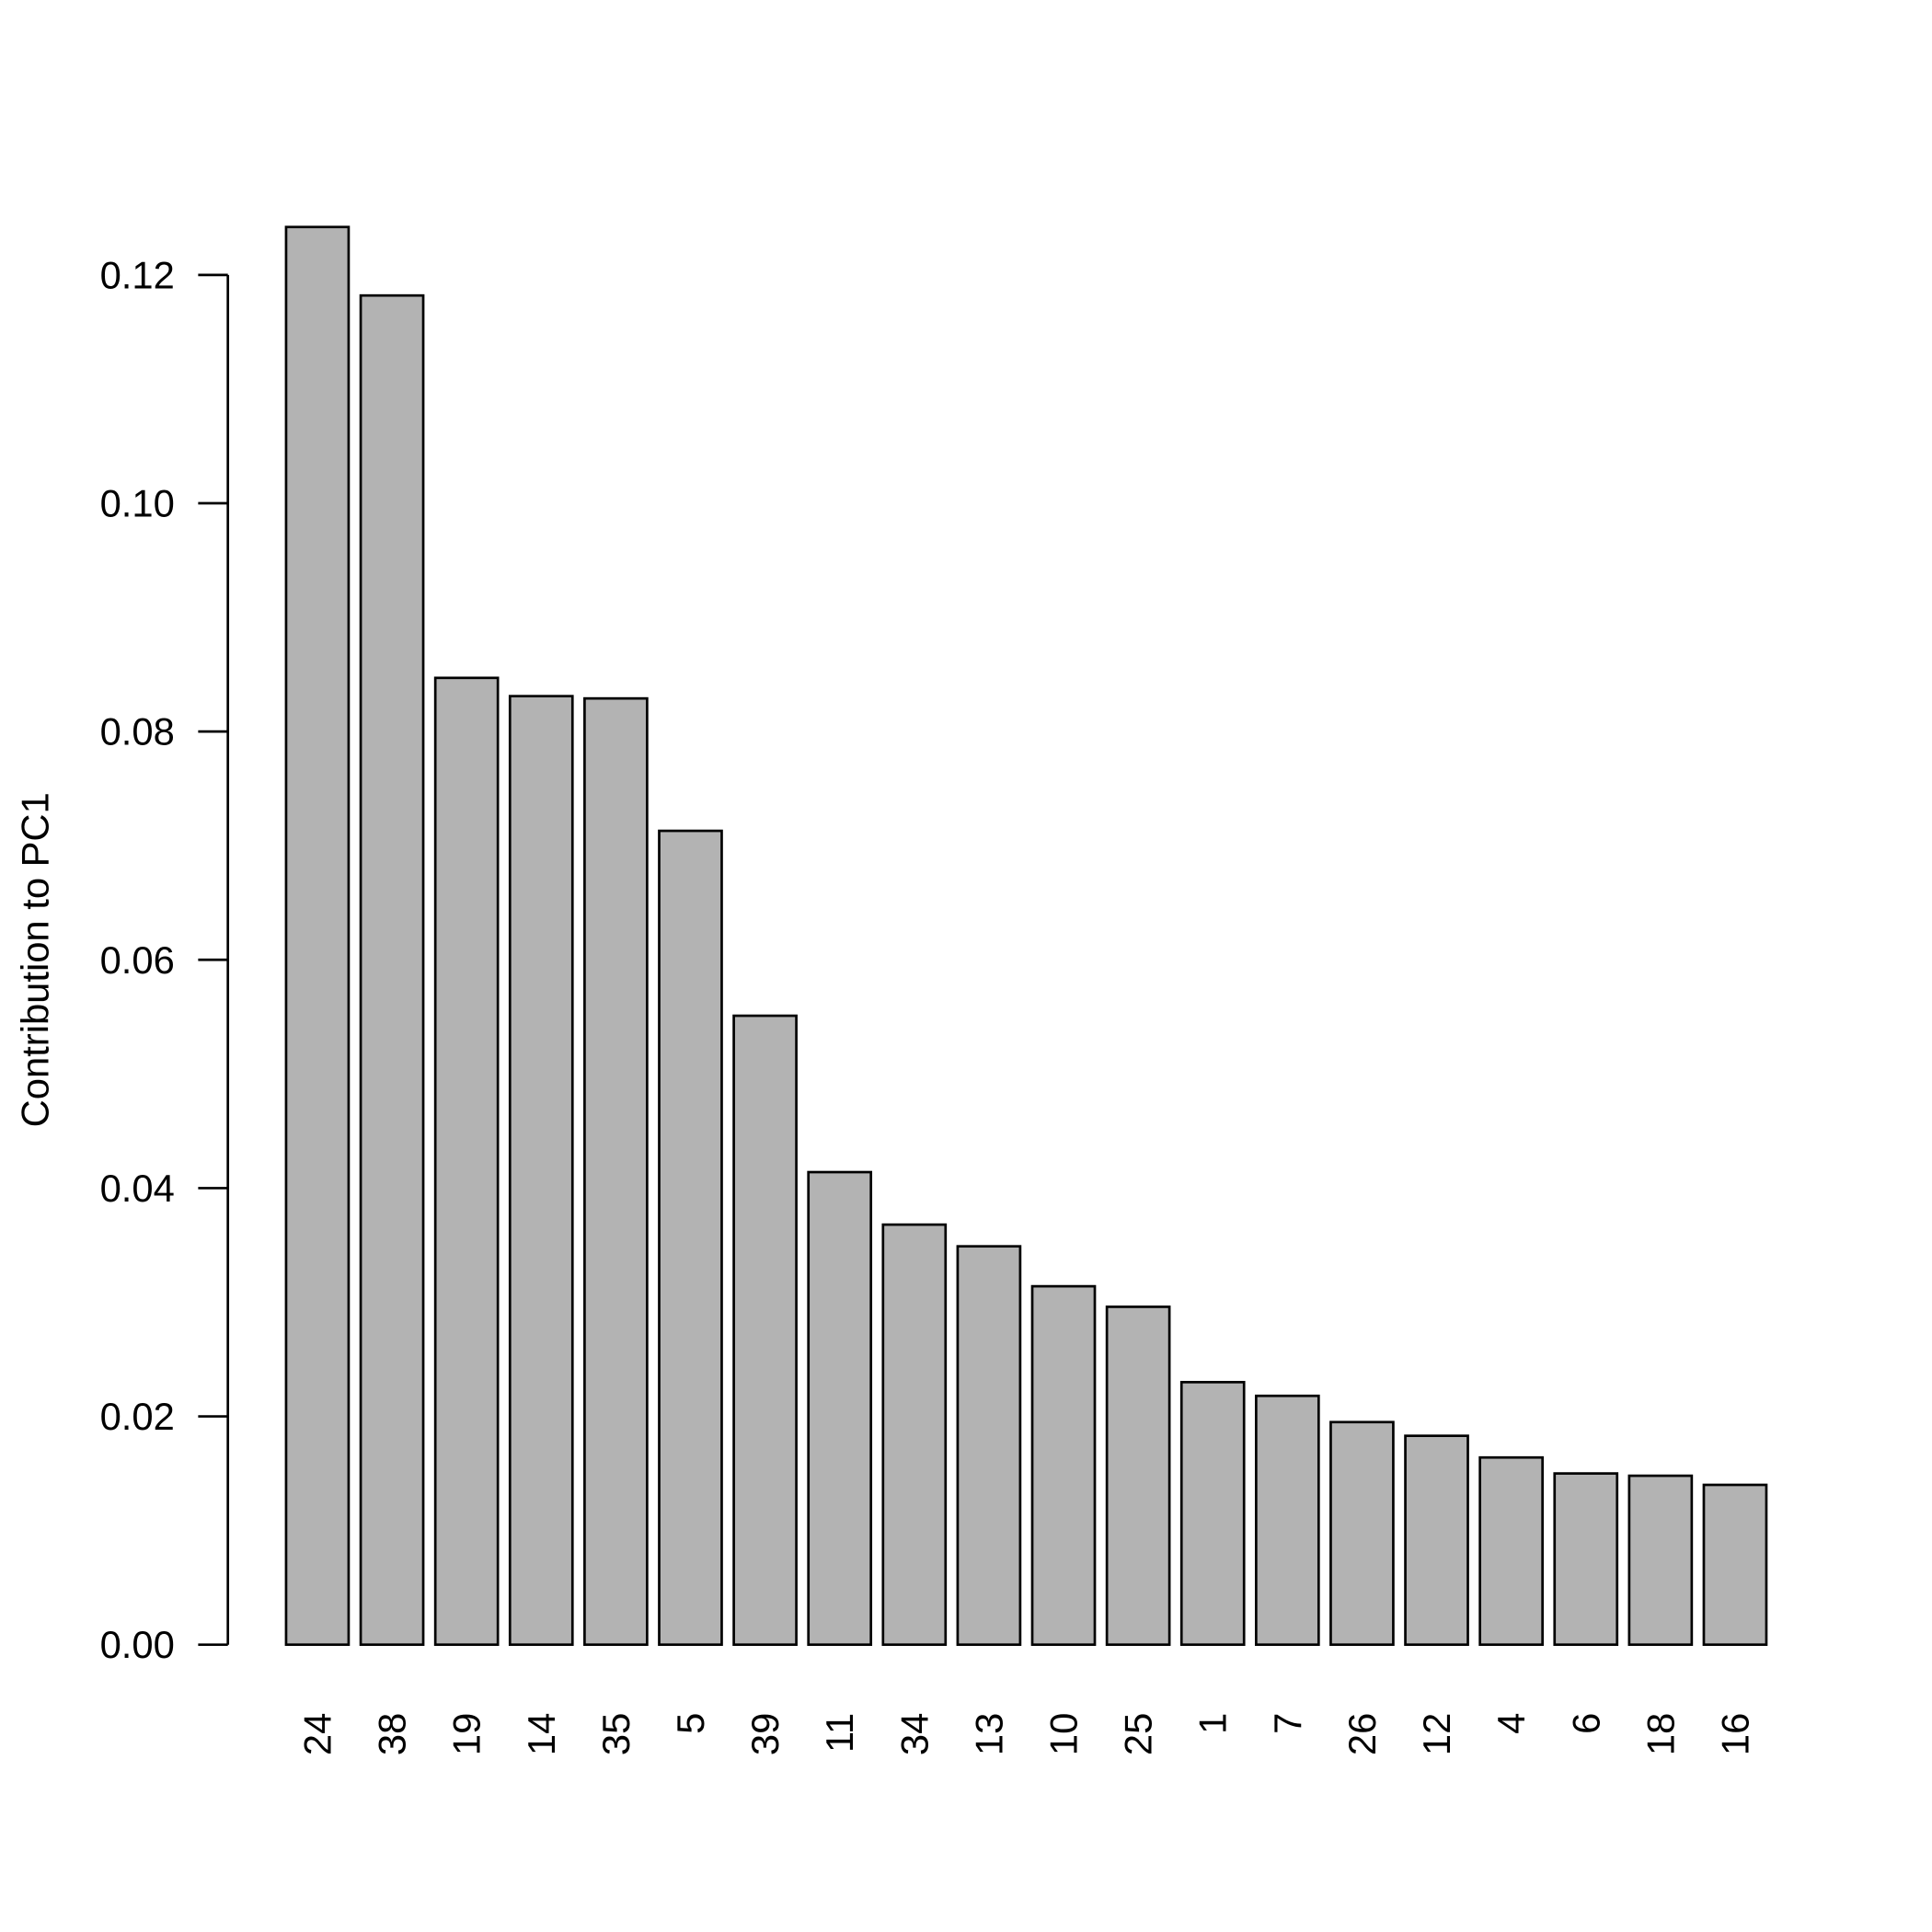 The width and height of the screenshot is (1932, 1932). Describe the element at coordinates (137, 960) in the screenshot. I see `y-tick-label: 0.06` at that location.